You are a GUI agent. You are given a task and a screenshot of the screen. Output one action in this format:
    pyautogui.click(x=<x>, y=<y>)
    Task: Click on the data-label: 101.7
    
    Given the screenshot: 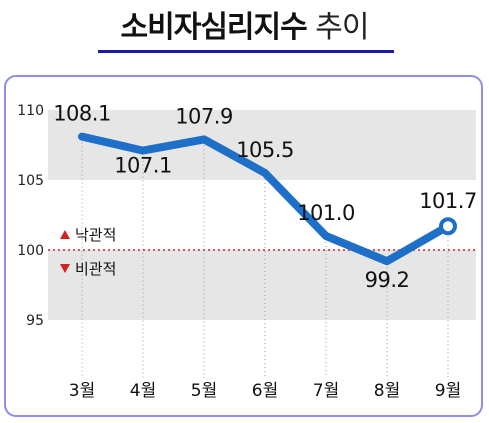 What is the action you would take?
    pyautogui.click(x=448, y=201)
    